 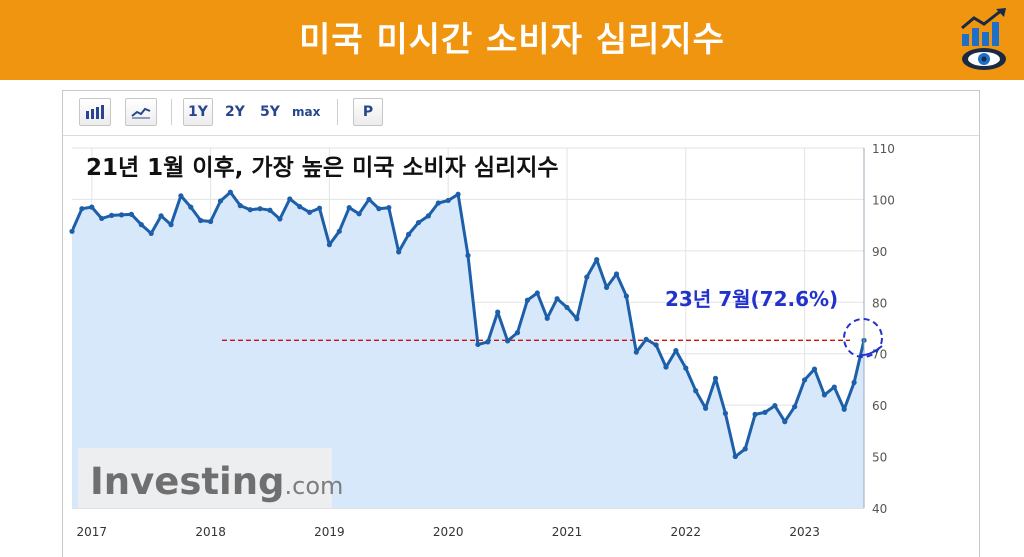 What do you see at coordinates (879, 458) in the screenshot?
I see `y-tick-label: 50` at bounding box center [879, 458].